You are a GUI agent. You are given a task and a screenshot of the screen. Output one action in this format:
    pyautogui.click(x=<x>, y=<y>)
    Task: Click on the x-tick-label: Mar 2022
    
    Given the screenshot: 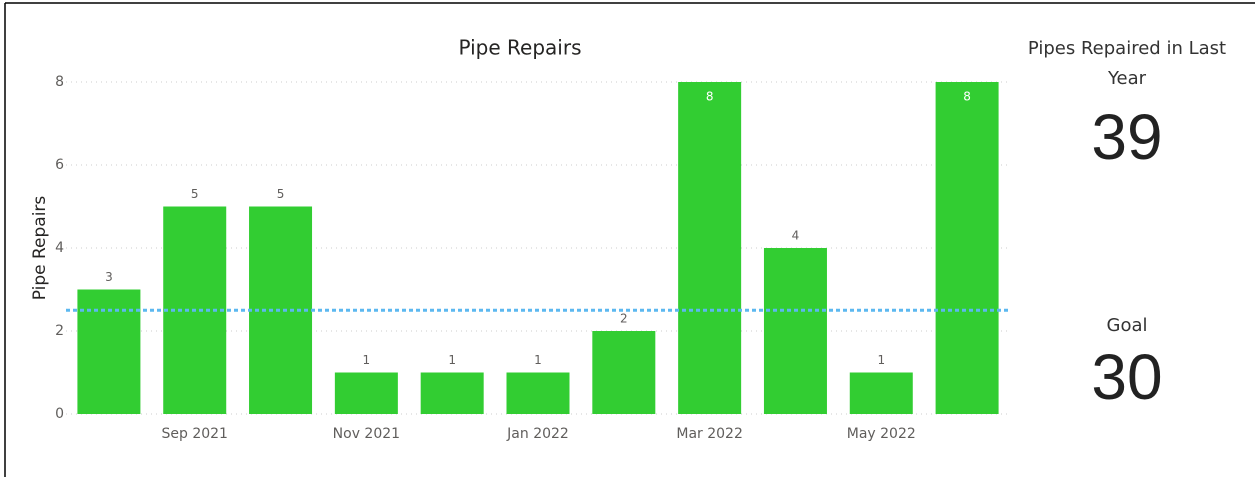 What is the action you would take?
    pyautogui.click(x=709, y=434)
    